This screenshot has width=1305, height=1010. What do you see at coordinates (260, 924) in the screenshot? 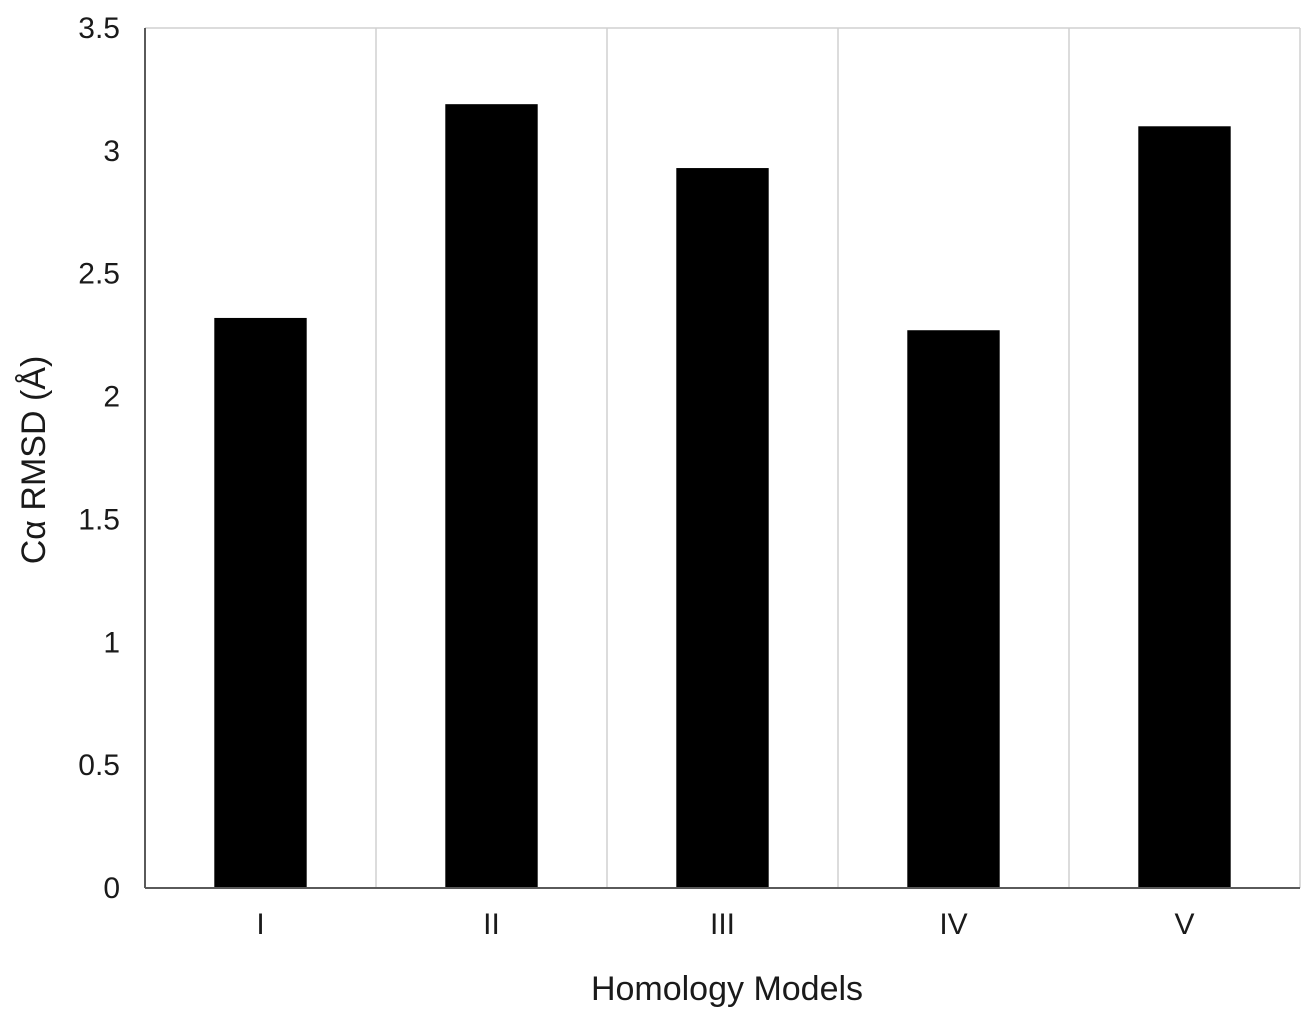
I see `x-tick-label: I` at bounding box center [260, 924].